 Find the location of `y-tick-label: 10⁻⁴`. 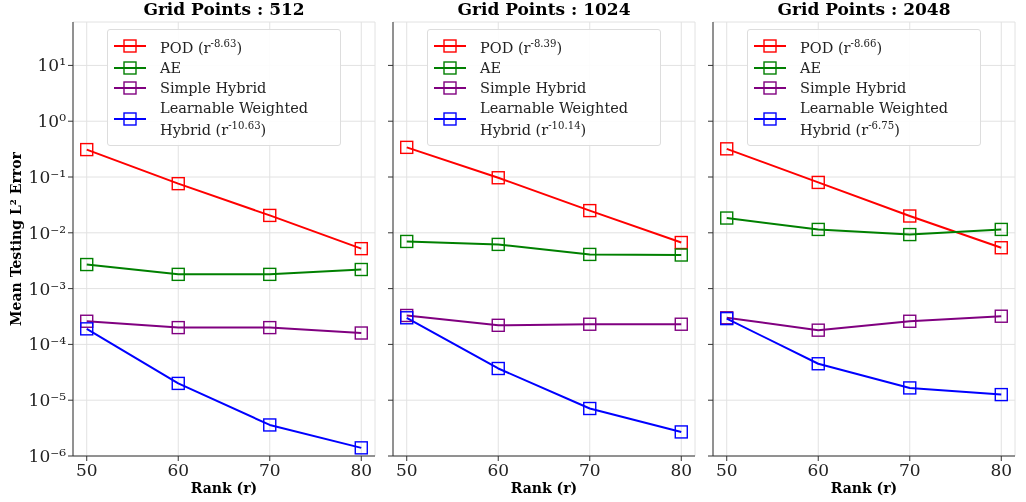

y-tick-label: 10⁻⁴ is located at coordinates (47, 344).